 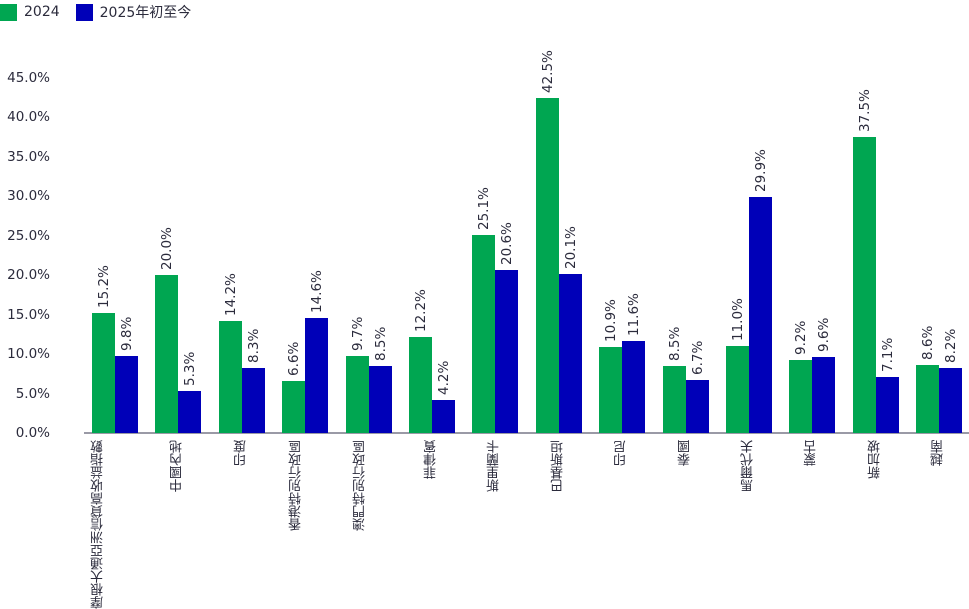 What do you see at coordinates (484, 208) in the screenshot?
I see `data-label: 25.1%` at bounding box center [484, 208].